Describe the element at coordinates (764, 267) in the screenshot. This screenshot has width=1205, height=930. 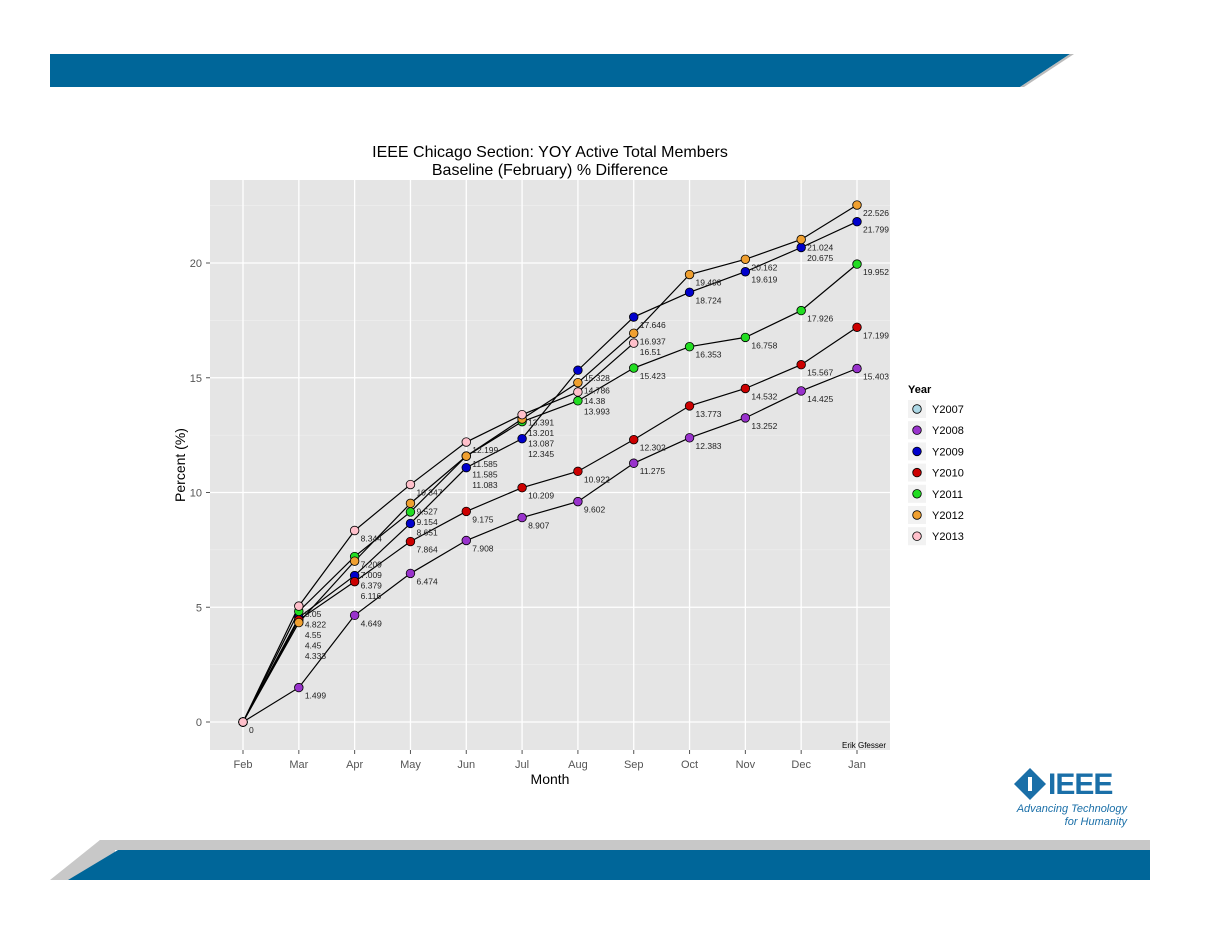
I see `data-label-y2012: 20.162` at that location.